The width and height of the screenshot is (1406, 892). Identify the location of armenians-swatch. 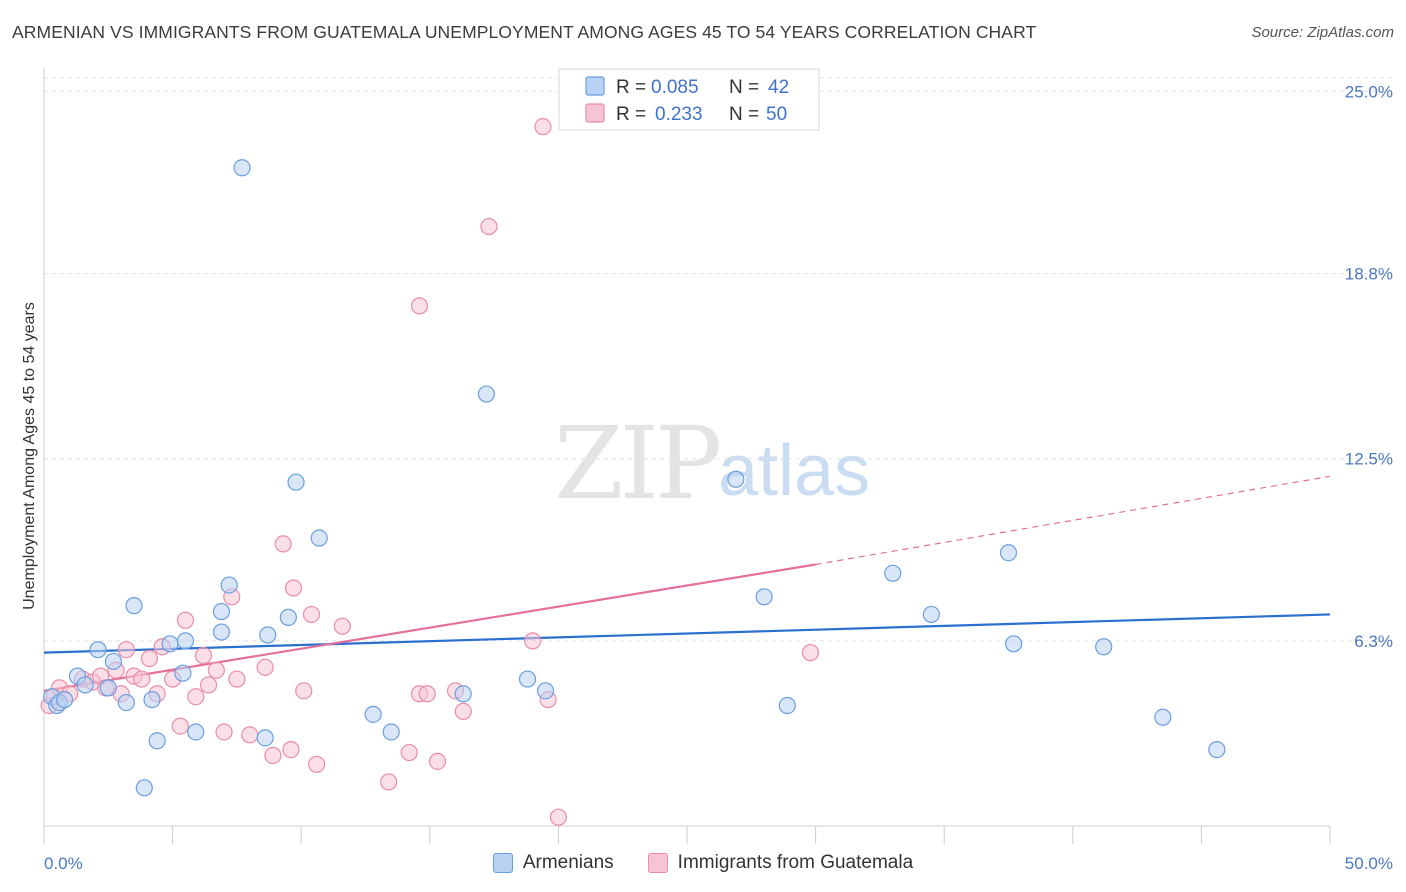
(502, 863).